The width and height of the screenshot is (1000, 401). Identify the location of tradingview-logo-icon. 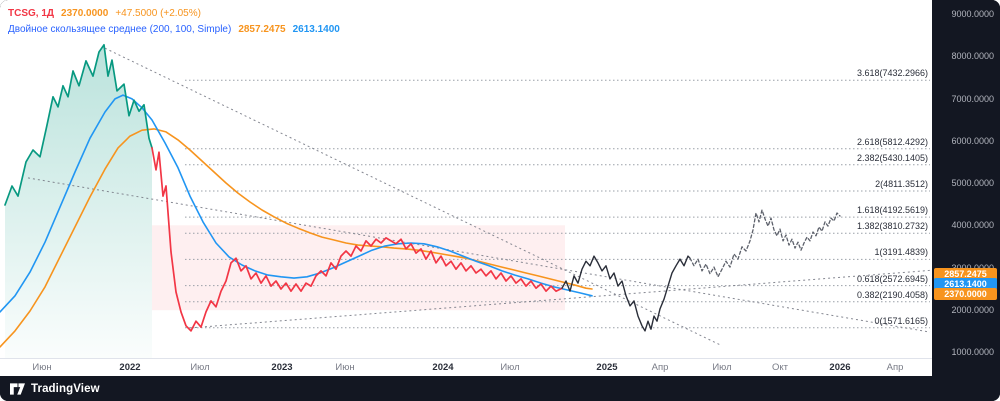
(17, 388).